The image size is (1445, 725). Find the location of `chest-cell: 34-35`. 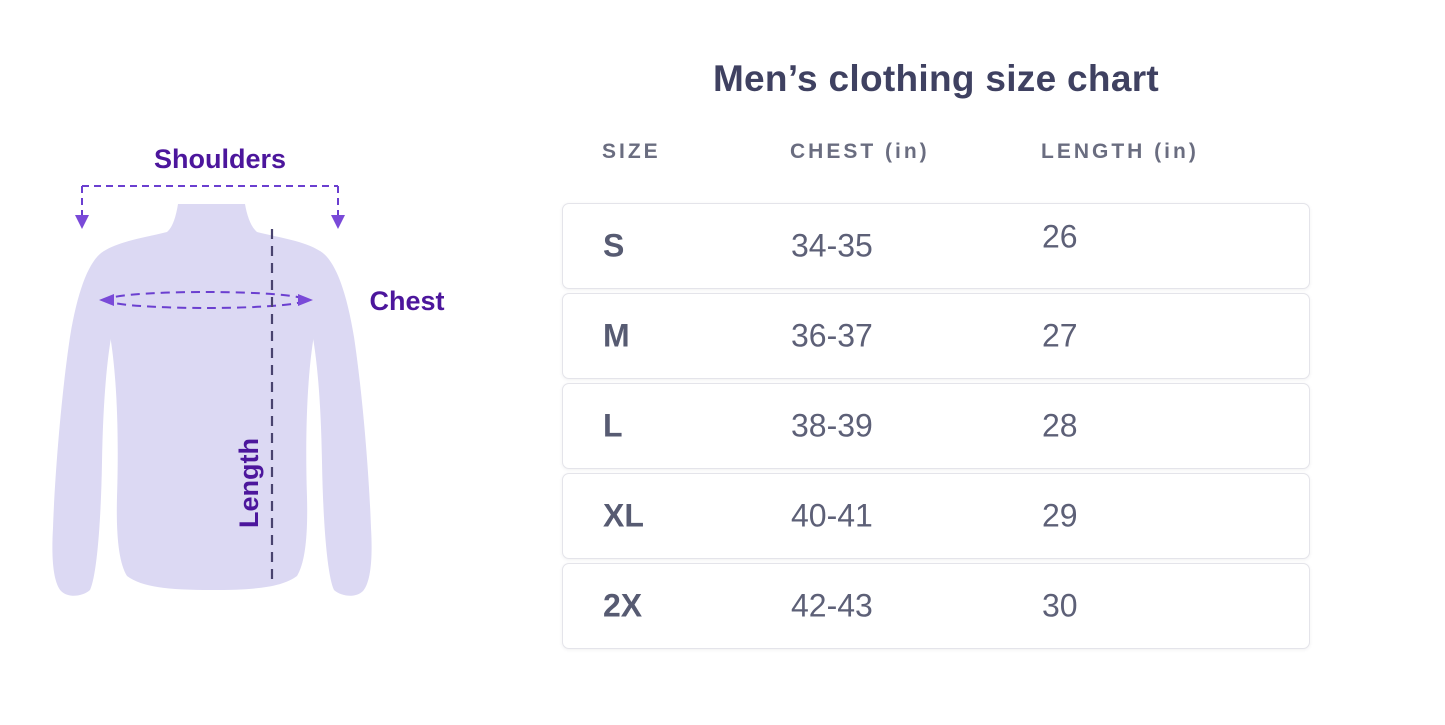

chest-cell: 34-35 is located at coordinates (832, 245).